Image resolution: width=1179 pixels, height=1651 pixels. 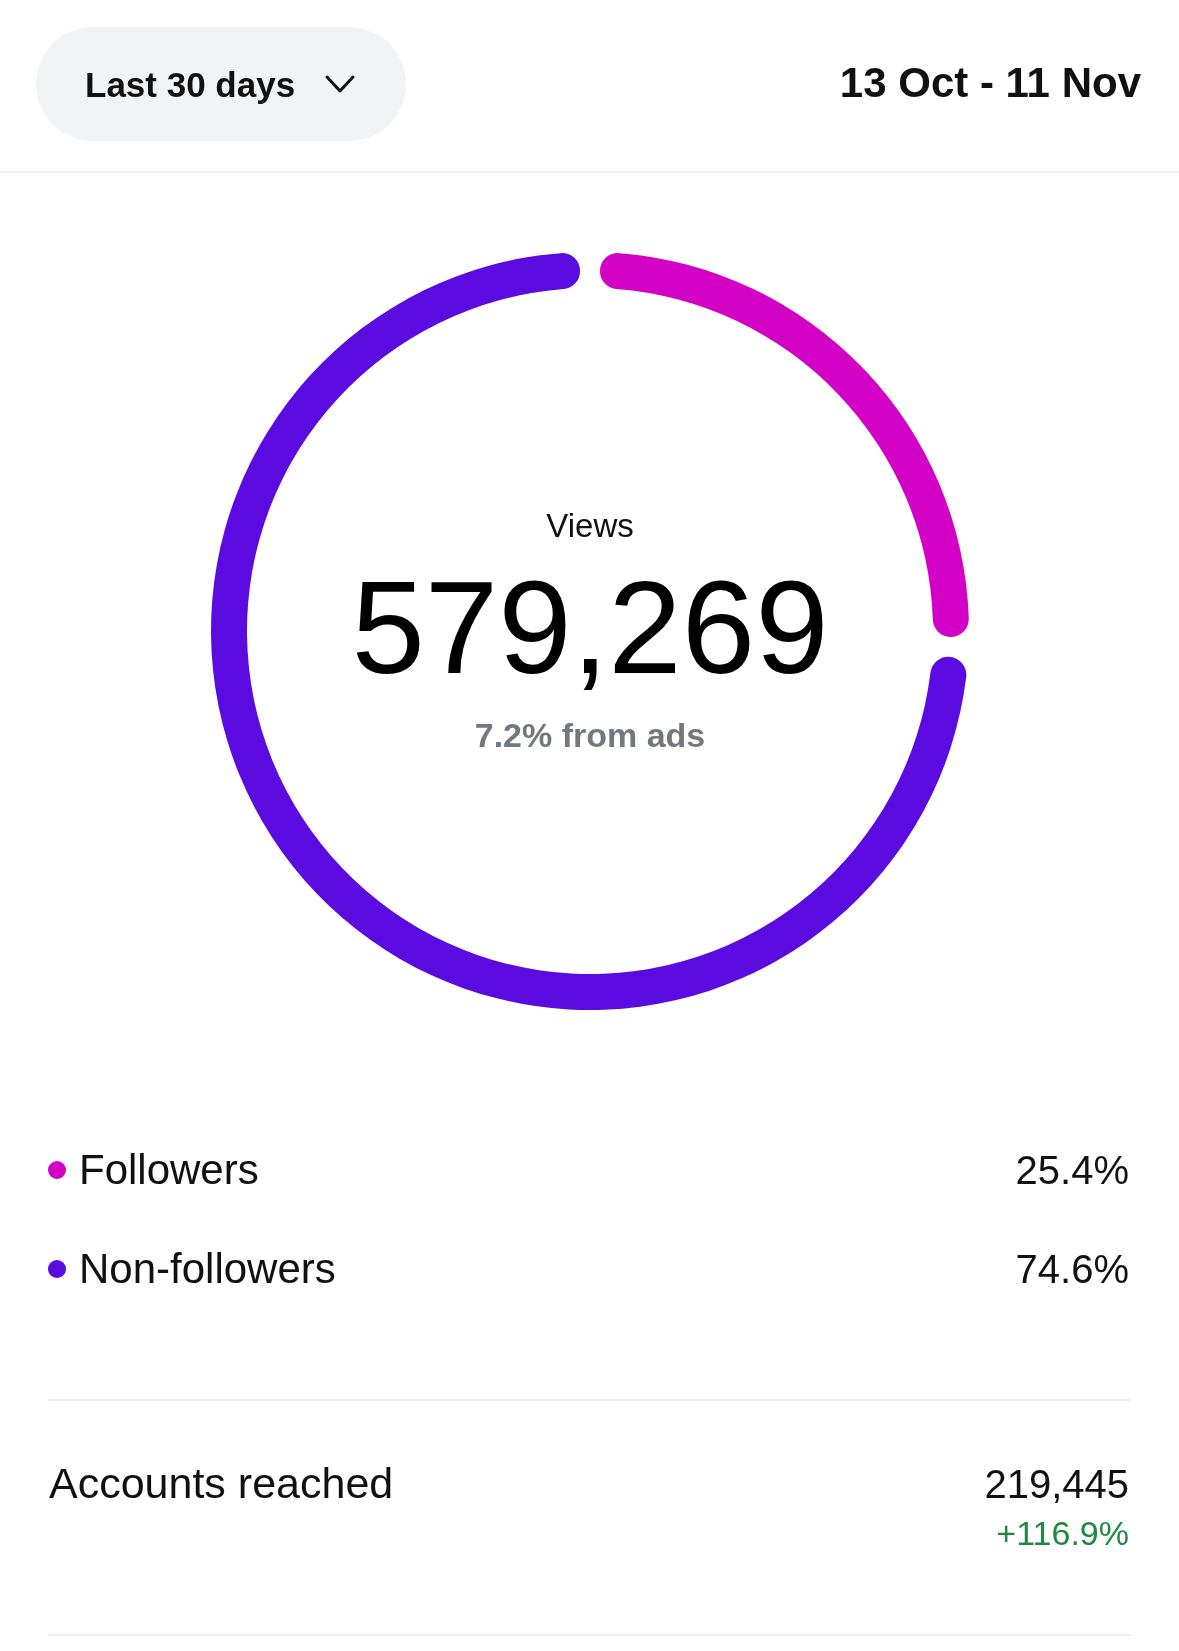 What do you see at coordinates (990, 82) in the screenshot?
I see `text: 13 Oct - 11 Nov` at bounding box center [990, 82].